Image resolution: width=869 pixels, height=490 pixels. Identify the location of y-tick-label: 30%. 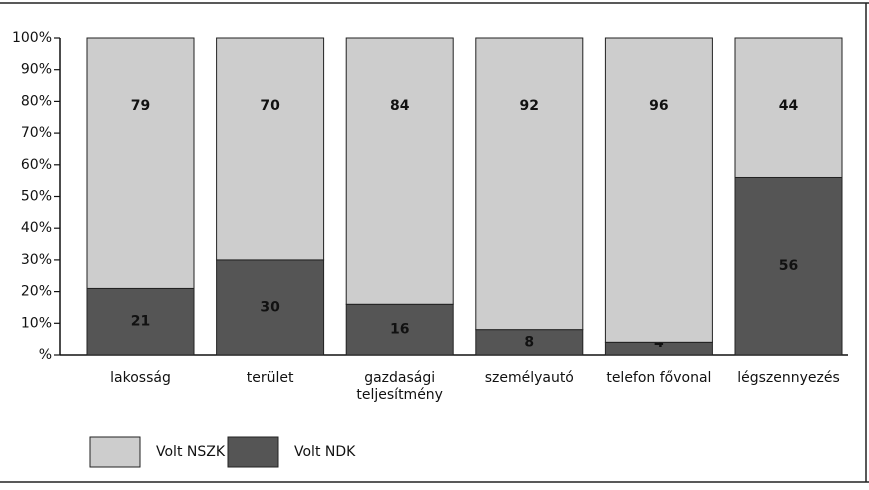
(36, 260).